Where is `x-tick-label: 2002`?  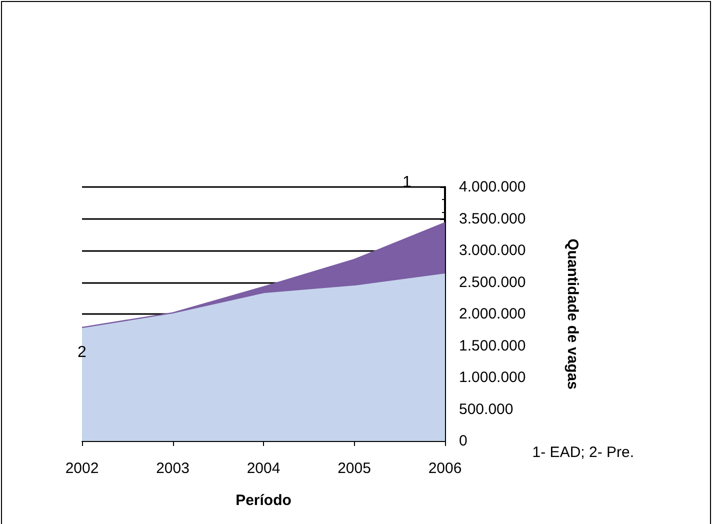 x-tick-label: 2002 is located at coordinates (82, 468).